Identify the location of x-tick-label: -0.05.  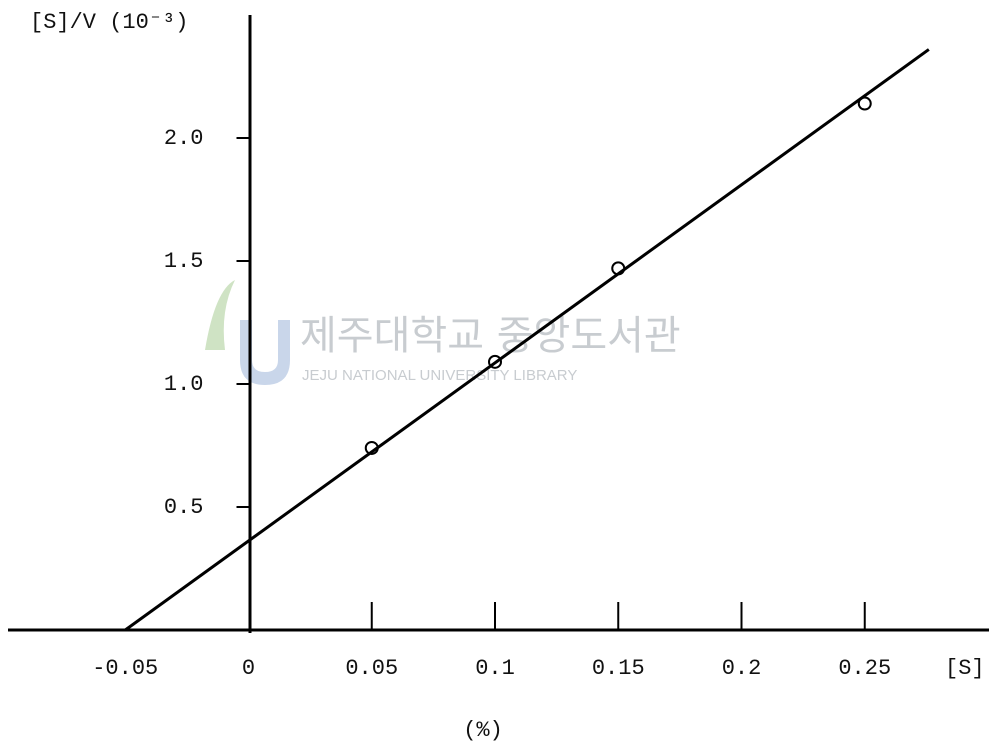
(125, 668).